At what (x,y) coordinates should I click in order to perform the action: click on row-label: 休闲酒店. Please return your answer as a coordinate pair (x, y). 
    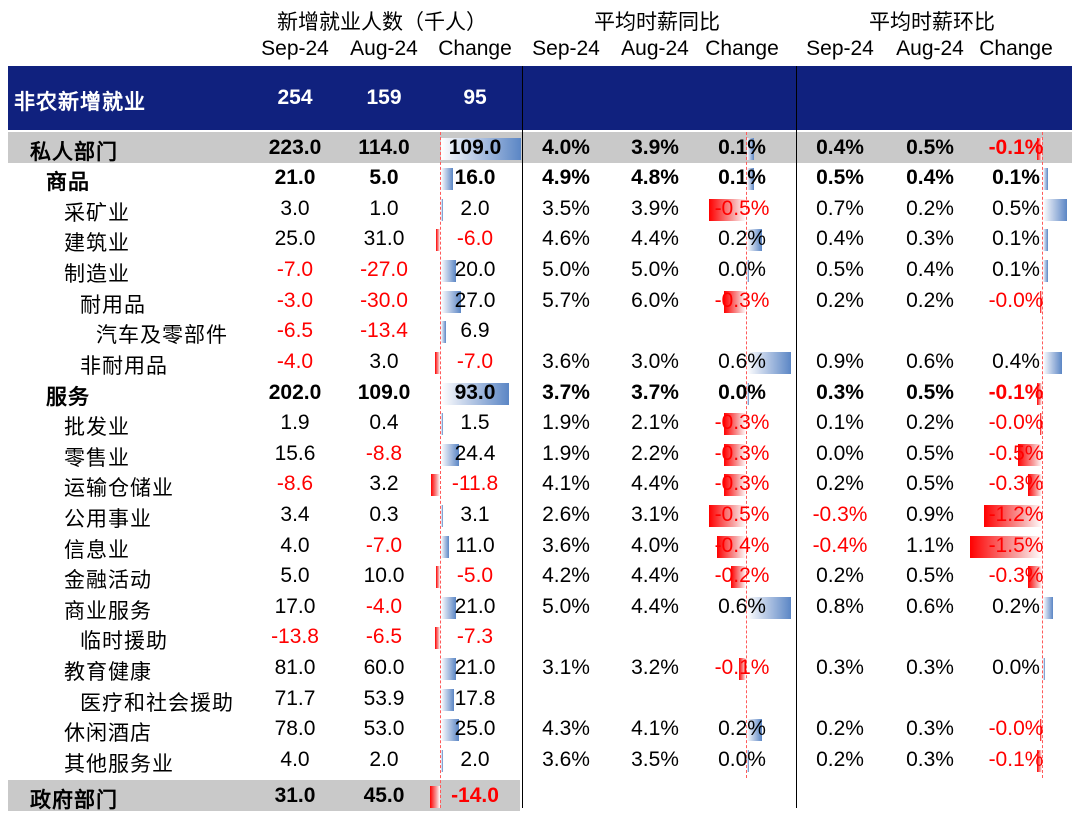
    Looking at the image, I should click on (108, 733).